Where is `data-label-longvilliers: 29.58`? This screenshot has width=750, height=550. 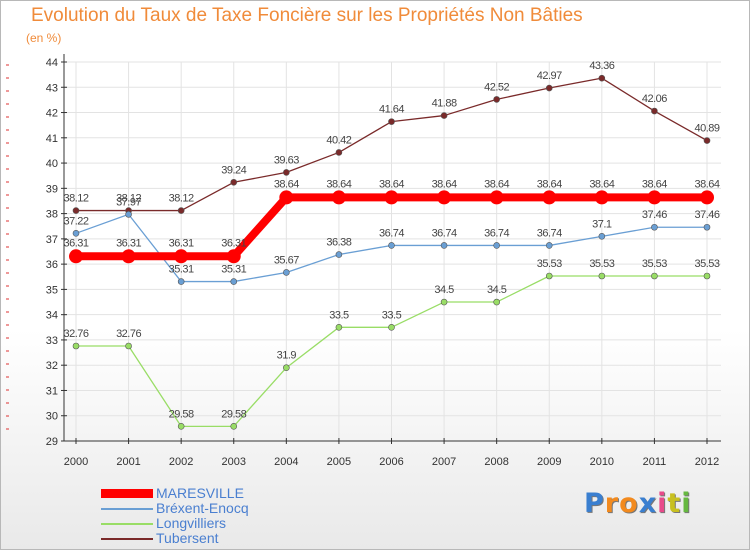 data-label-longvilliers: 29.58 is located at coordinates (233, 414).